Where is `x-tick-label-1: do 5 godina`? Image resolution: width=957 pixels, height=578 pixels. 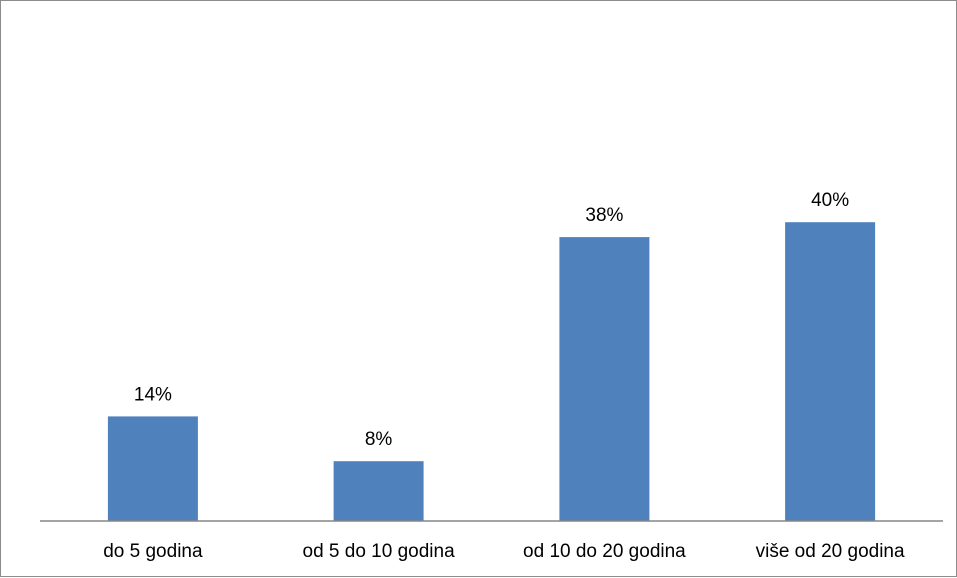
x-tick-label-1: do 5 godina is located at coordinates (153, 551).